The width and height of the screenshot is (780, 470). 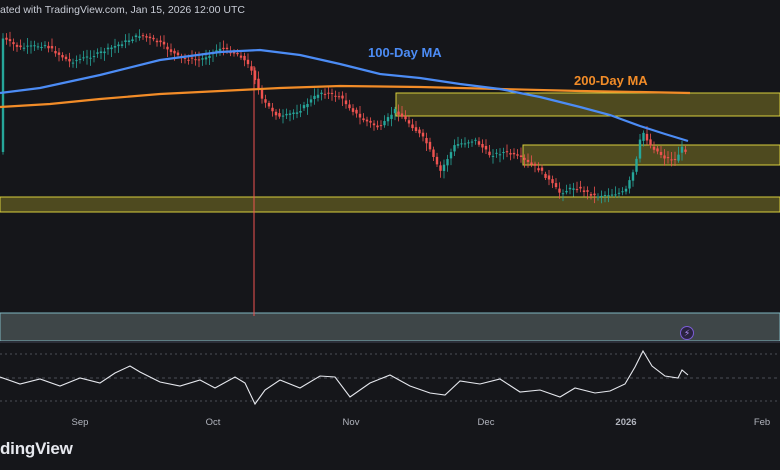 What do you see at coordinates (390, 342) in the screenshot?
I see `pane-divider` at bounding box center [390, 342].